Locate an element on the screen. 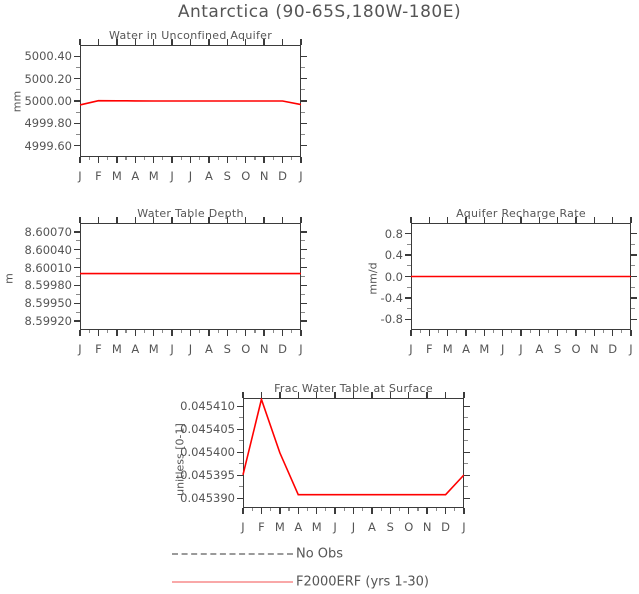 The image size is (639, 594). panel-water-table-depth: Water Table Depth is located at coordinates (190, 268).